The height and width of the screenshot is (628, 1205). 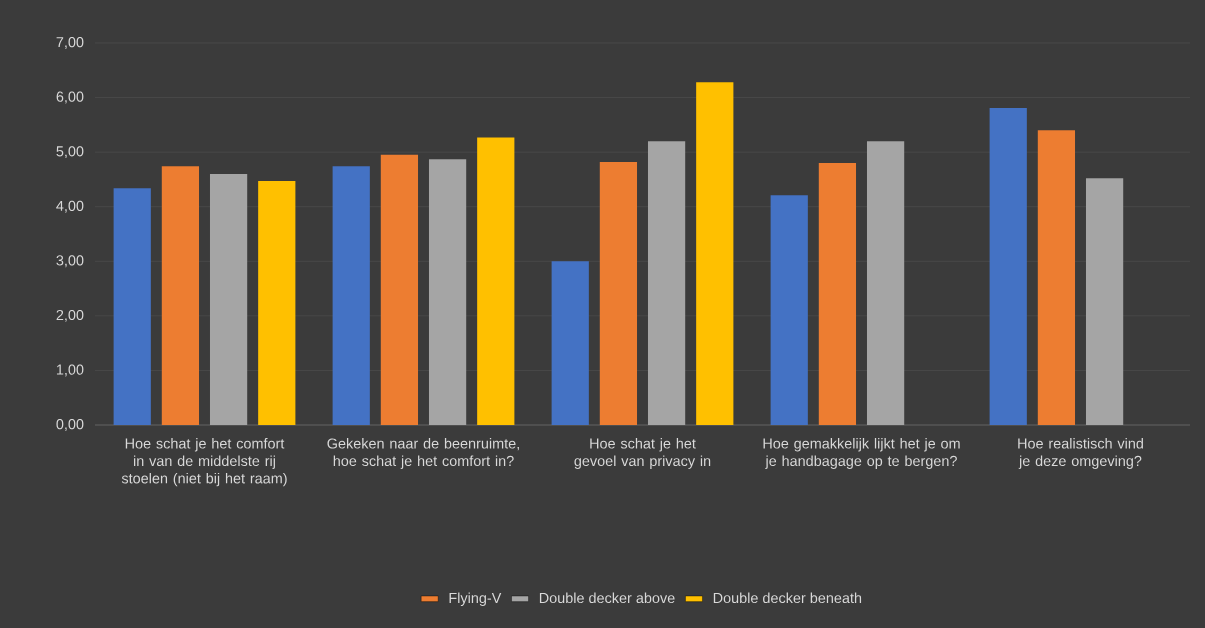 What do you see at coordinates (70, 261) in the screenshot?
I see `y-tick-label: 3,00` at bounding box center [70, 261].